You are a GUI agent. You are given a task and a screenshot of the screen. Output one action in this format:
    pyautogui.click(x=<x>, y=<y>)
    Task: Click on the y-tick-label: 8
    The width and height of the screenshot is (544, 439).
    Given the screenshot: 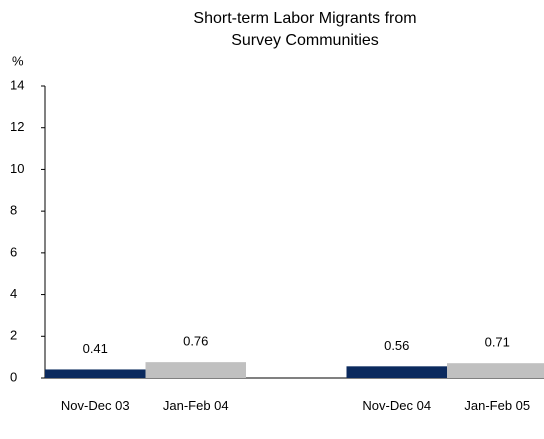 What is the action you would take?
    pyautogui.click(x=13, y=210)
    